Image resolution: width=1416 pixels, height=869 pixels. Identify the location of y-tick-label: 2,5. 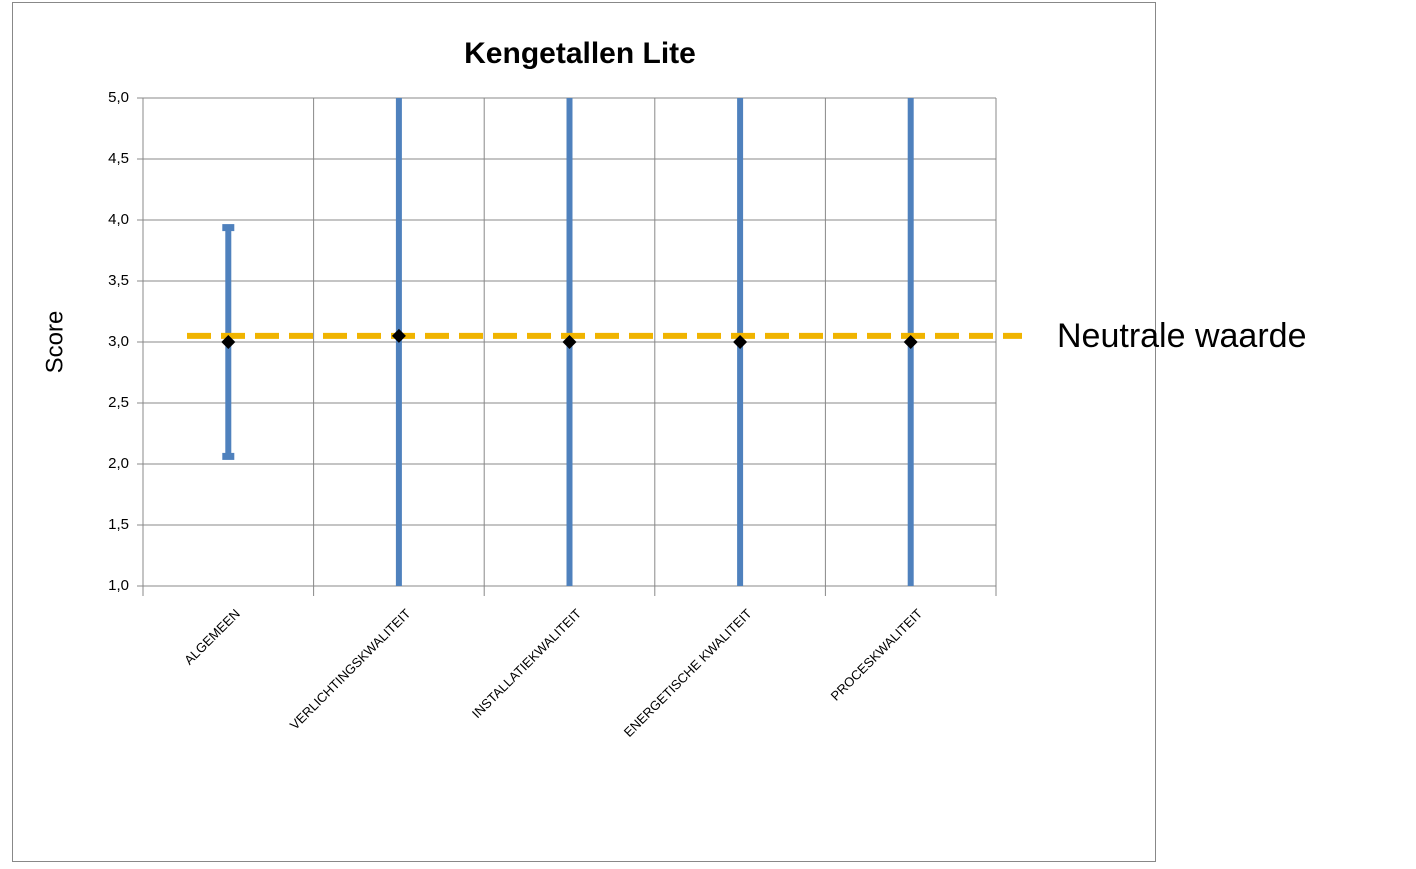
(118, 402).